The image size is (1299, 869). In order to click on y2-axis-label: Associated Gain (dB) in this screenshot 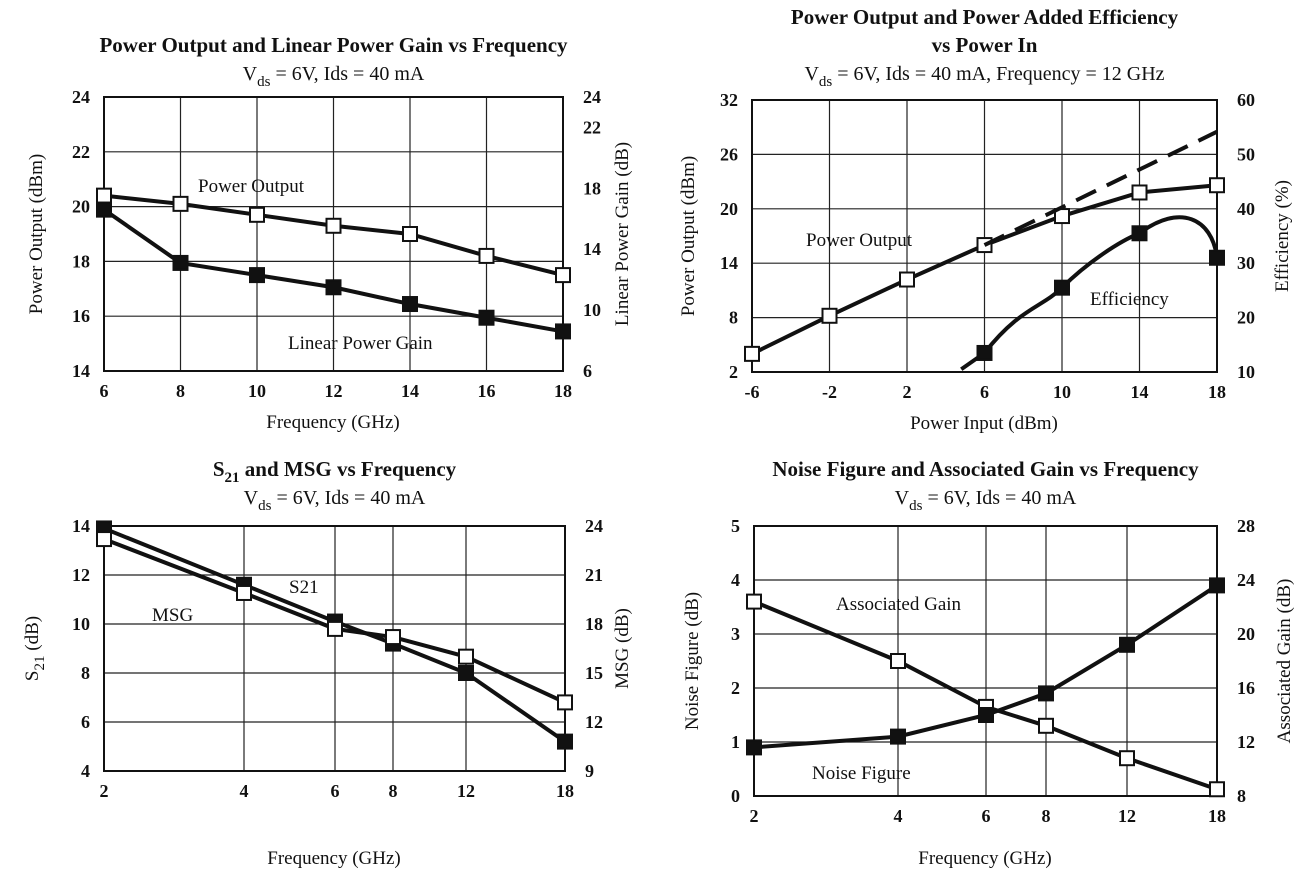, I will do `click(1284, 661)`.